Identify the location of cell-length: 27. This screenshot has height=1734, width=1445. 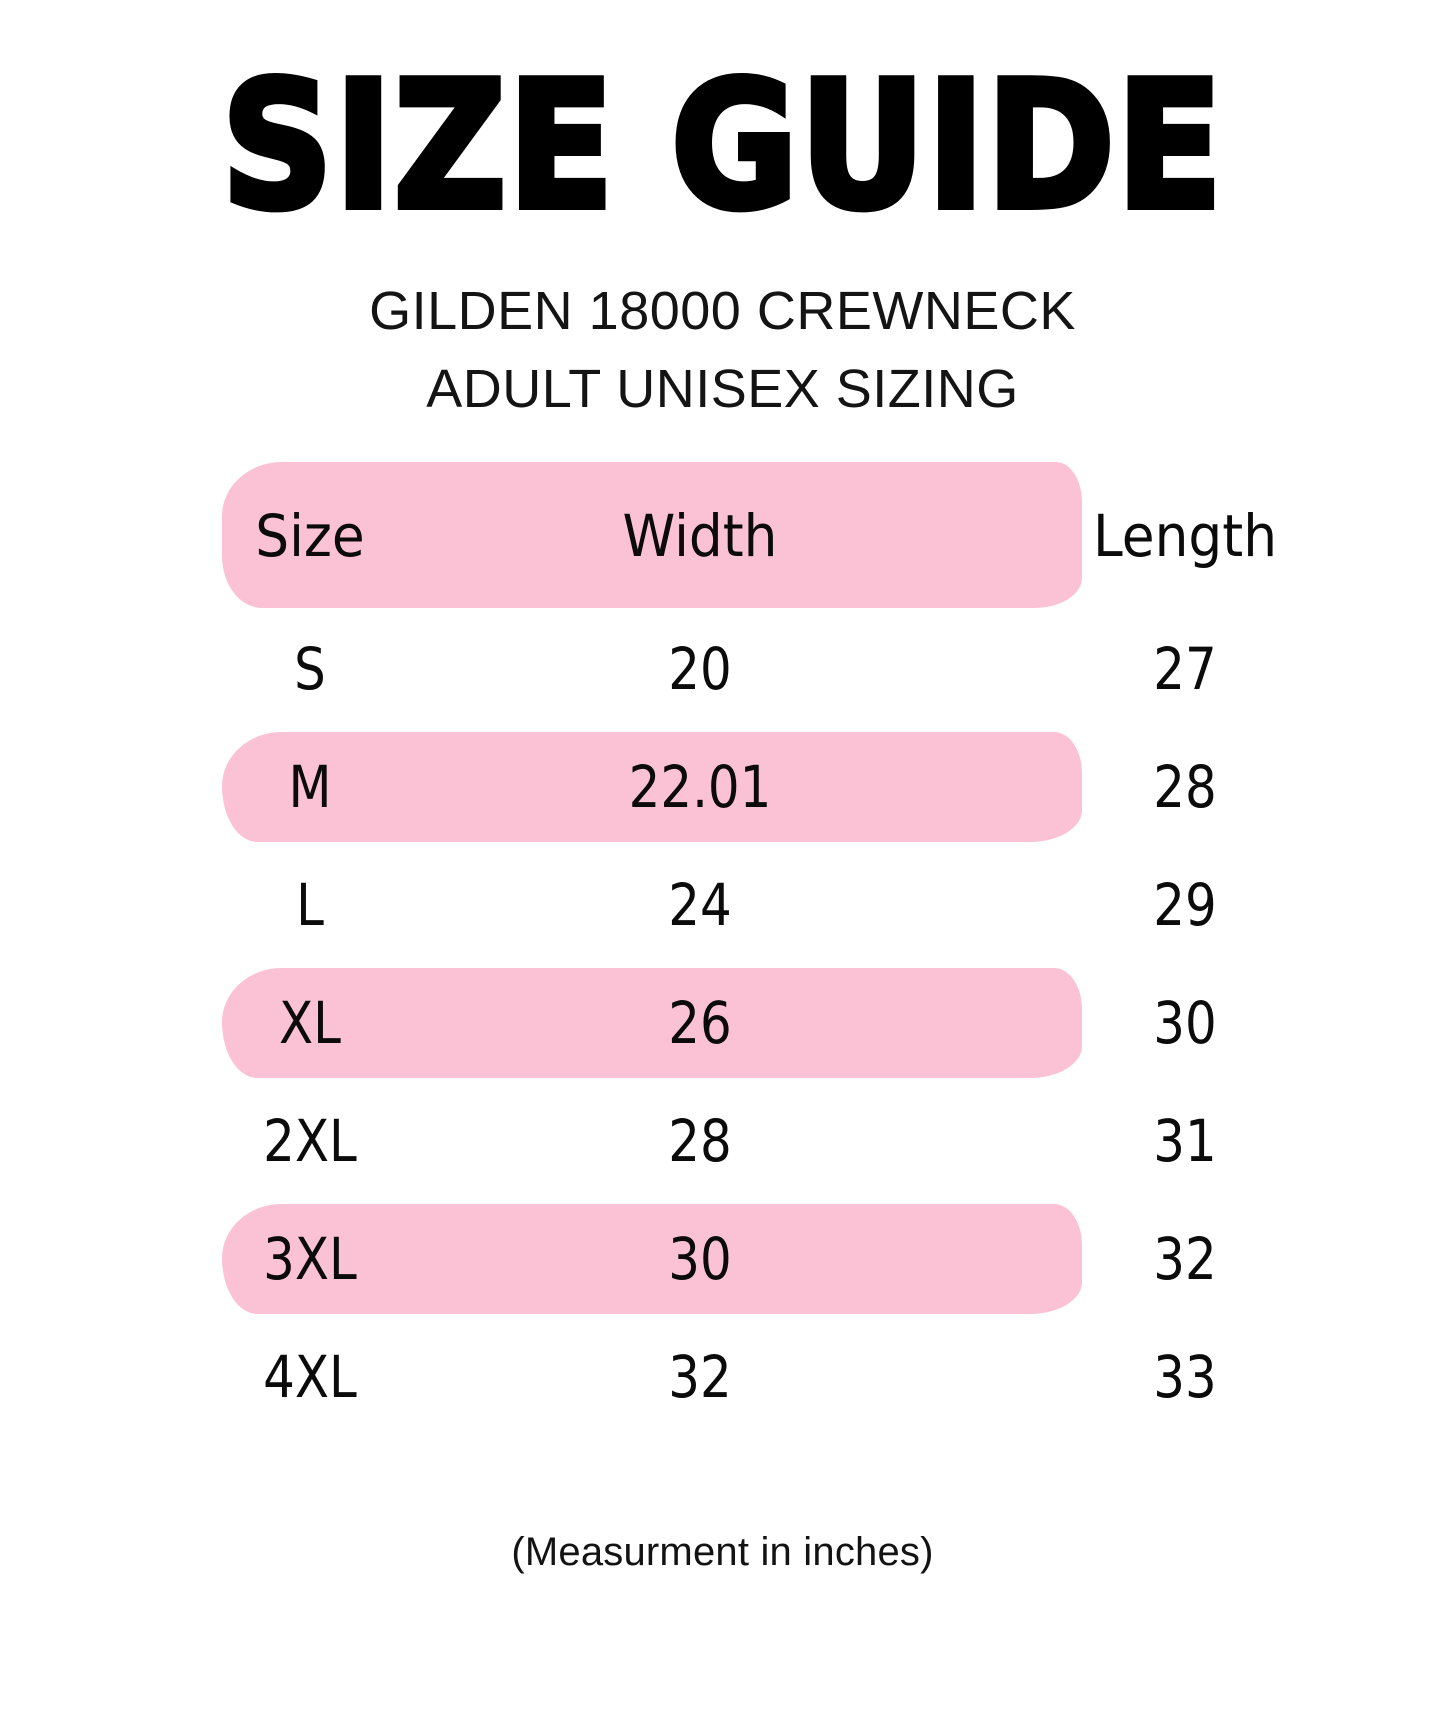
(1185, 669).